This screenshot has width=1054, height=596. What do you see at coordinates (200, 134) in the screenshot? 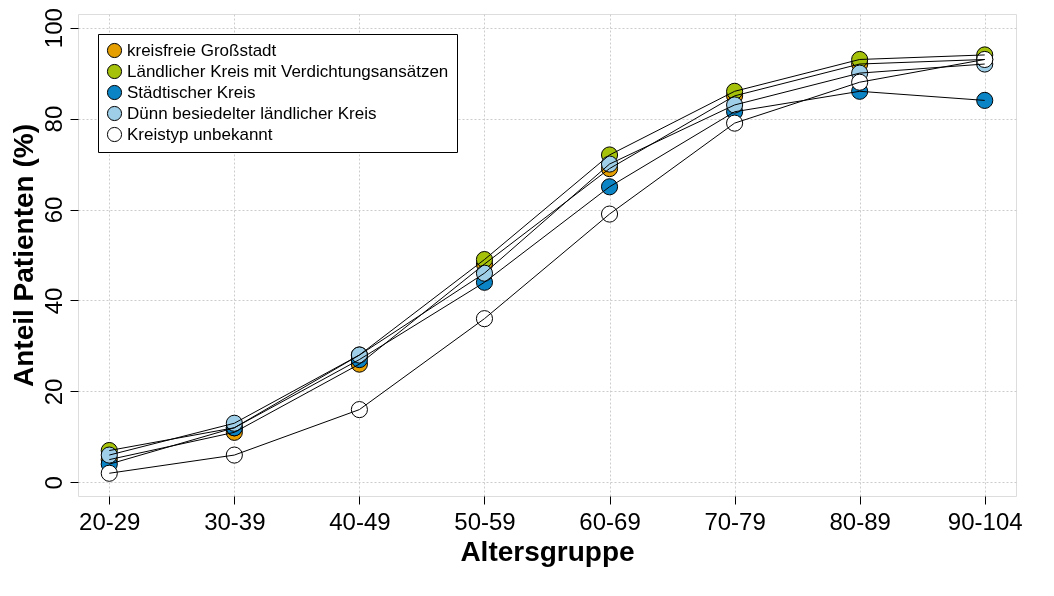
I see `legend-label: Kreistyp unbekannt` at bounding box center [200, 134].